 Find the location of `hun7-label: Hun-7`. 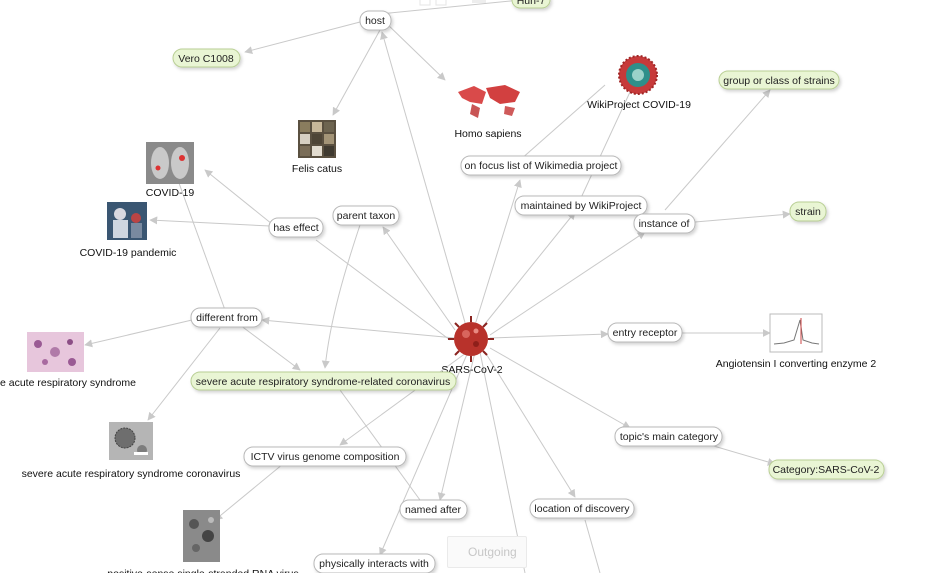

hun7-label: Hun-7 is located at coordinates (531, 3).